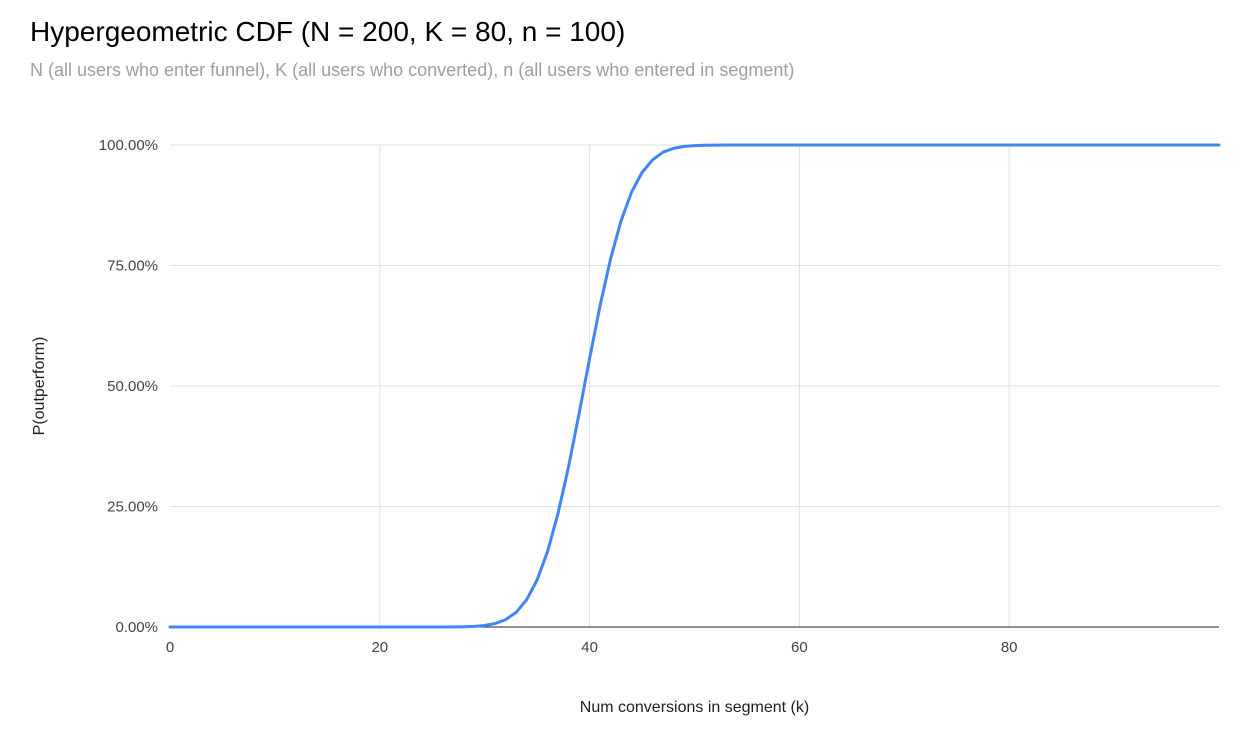 This screenshot has width=1242, height=736. Describe the element at coordinates (128, 145) in the screenshot. I see `y-tick-label: 100.00%` at that location.